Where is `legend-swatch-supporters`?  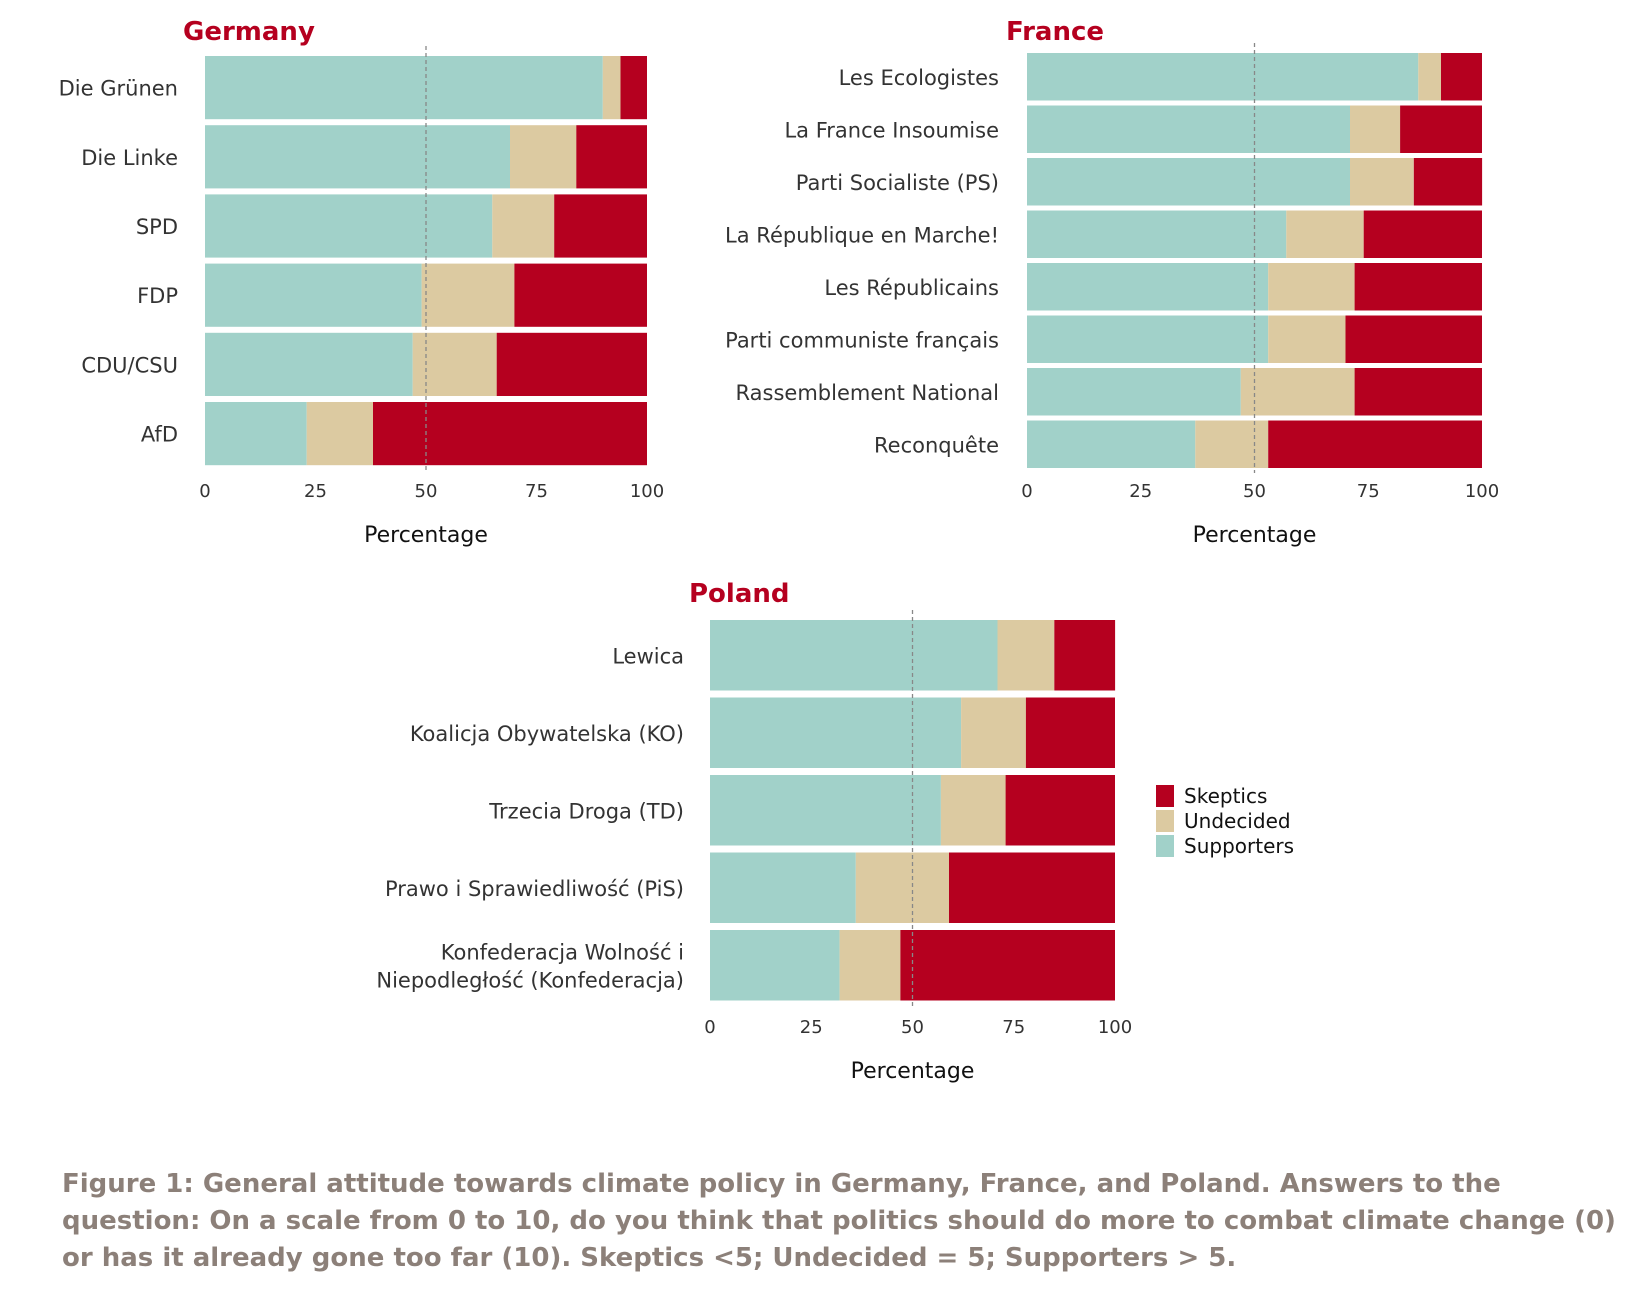
legend-swatch-supporters is located at coordinates (1165, 846).